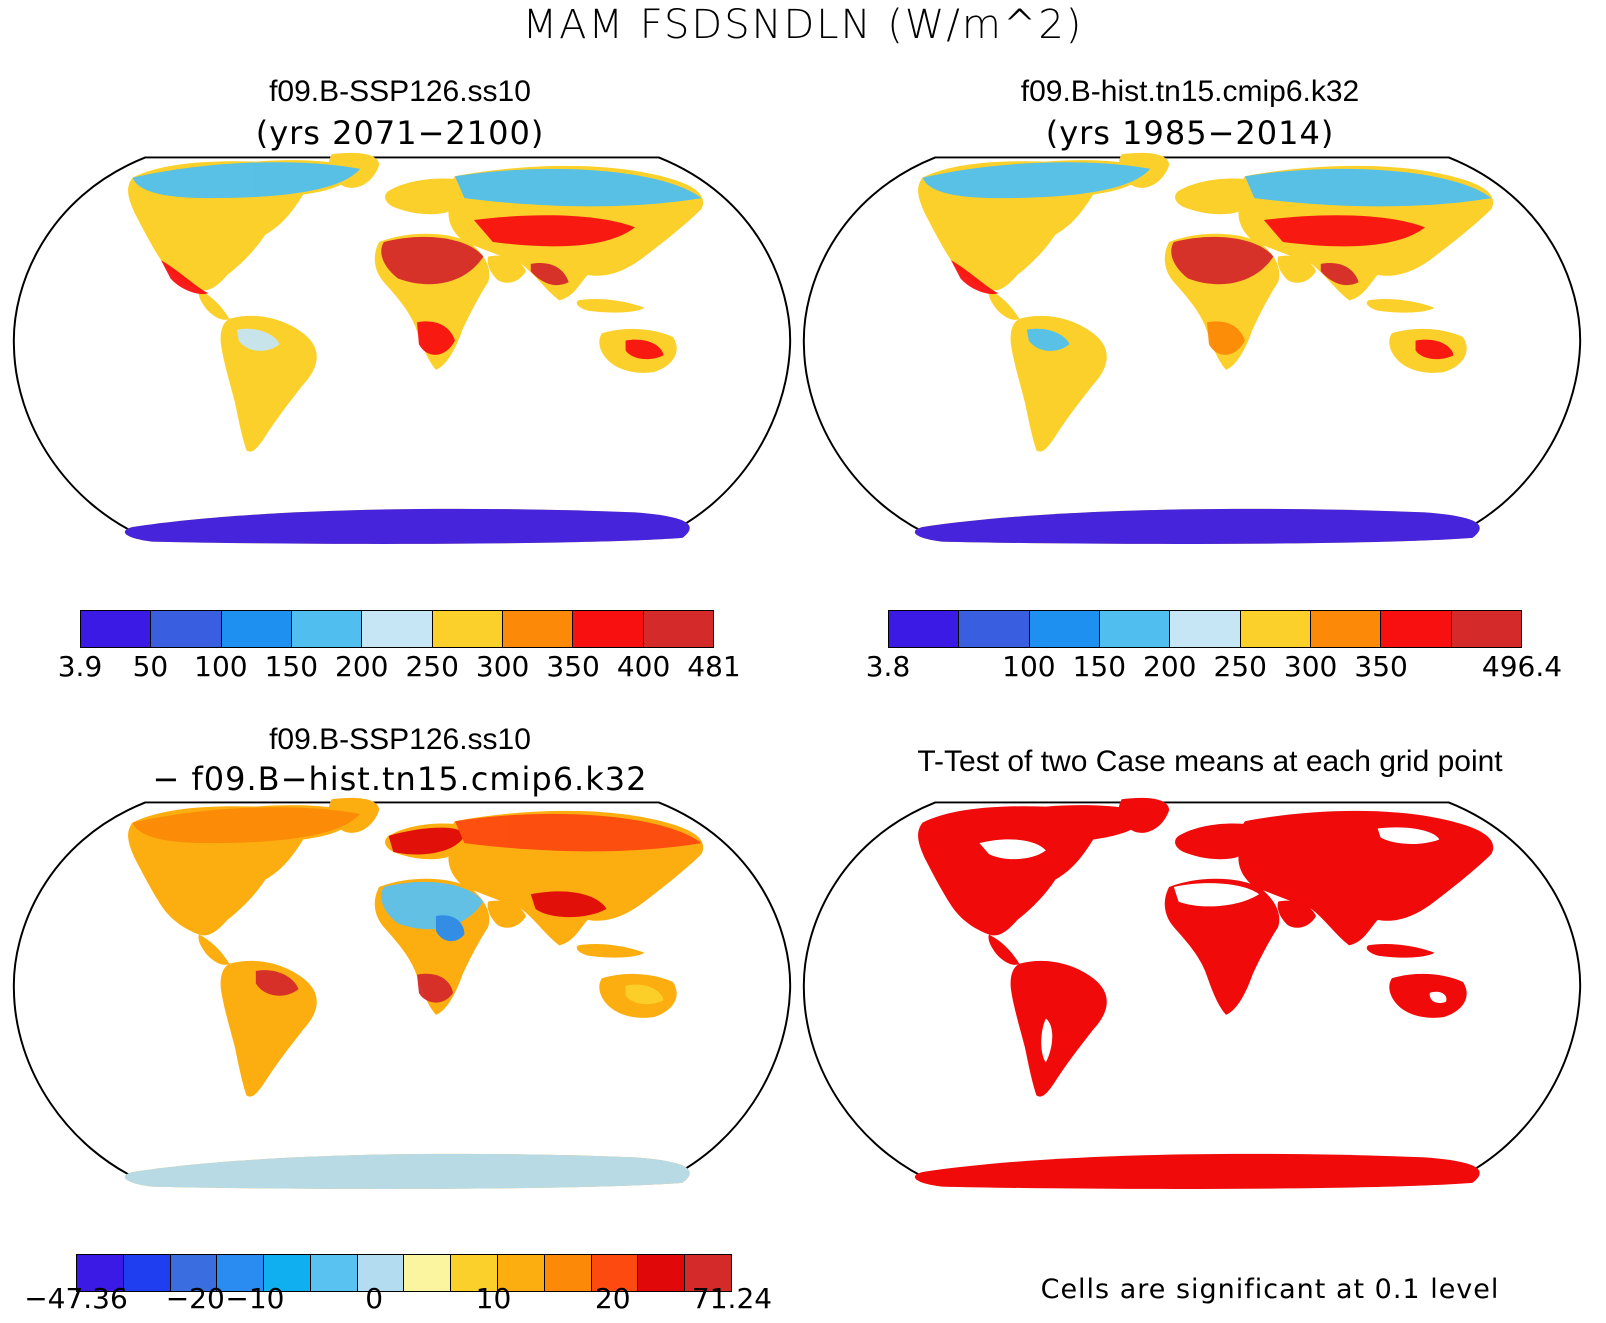 The height and width of the screenshot is (1323, 1606). I want to click on colorbar-tick-label: 71.24, so click(732, 1298).